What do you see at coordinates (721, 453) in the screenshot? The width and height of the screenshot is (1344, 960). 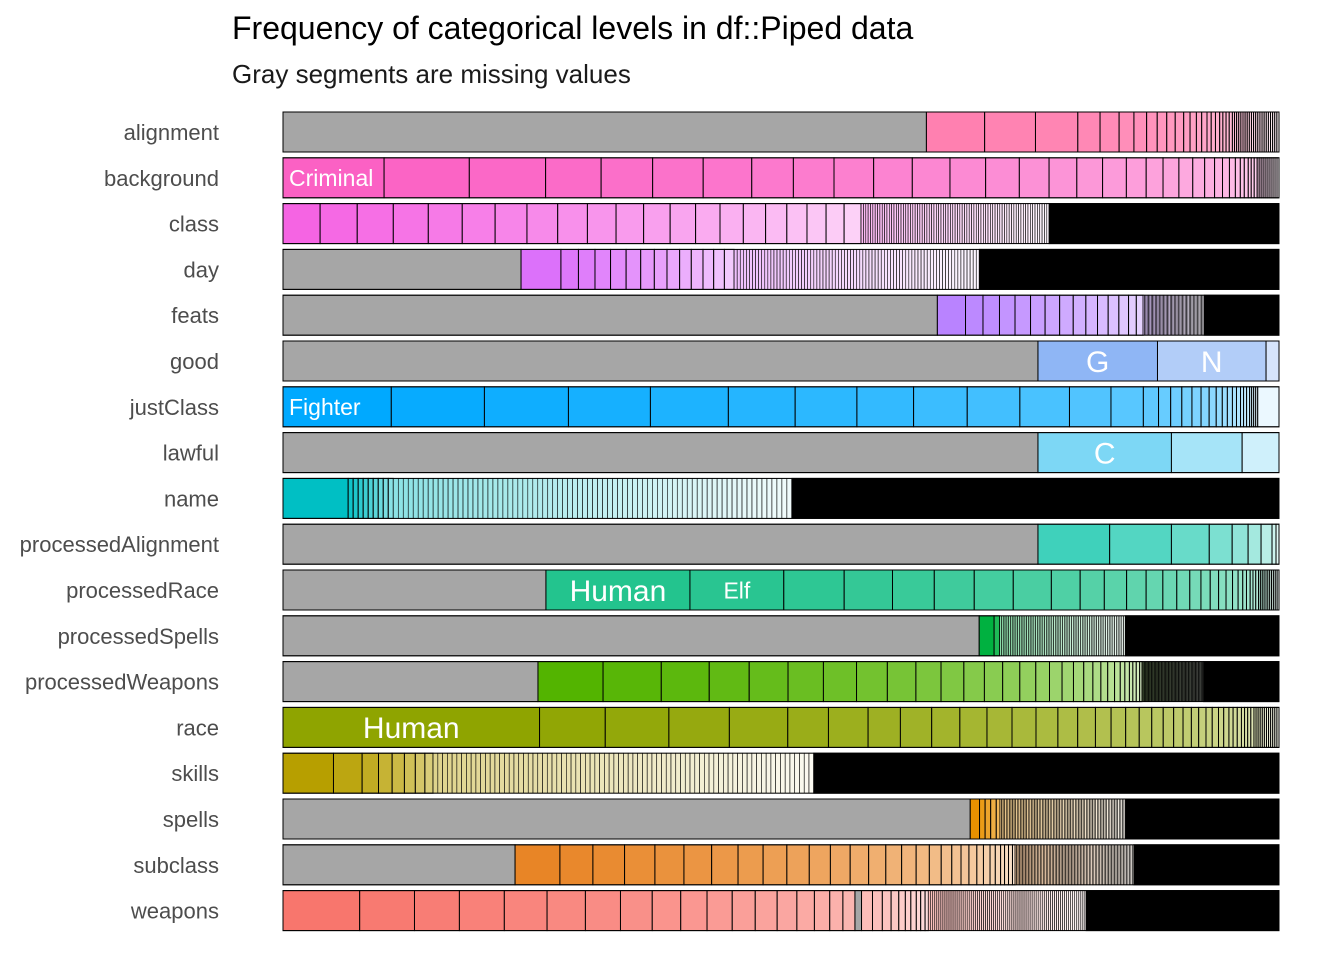 I see `bar-row-lawful: lawful C` at bounding box center [721, 453].